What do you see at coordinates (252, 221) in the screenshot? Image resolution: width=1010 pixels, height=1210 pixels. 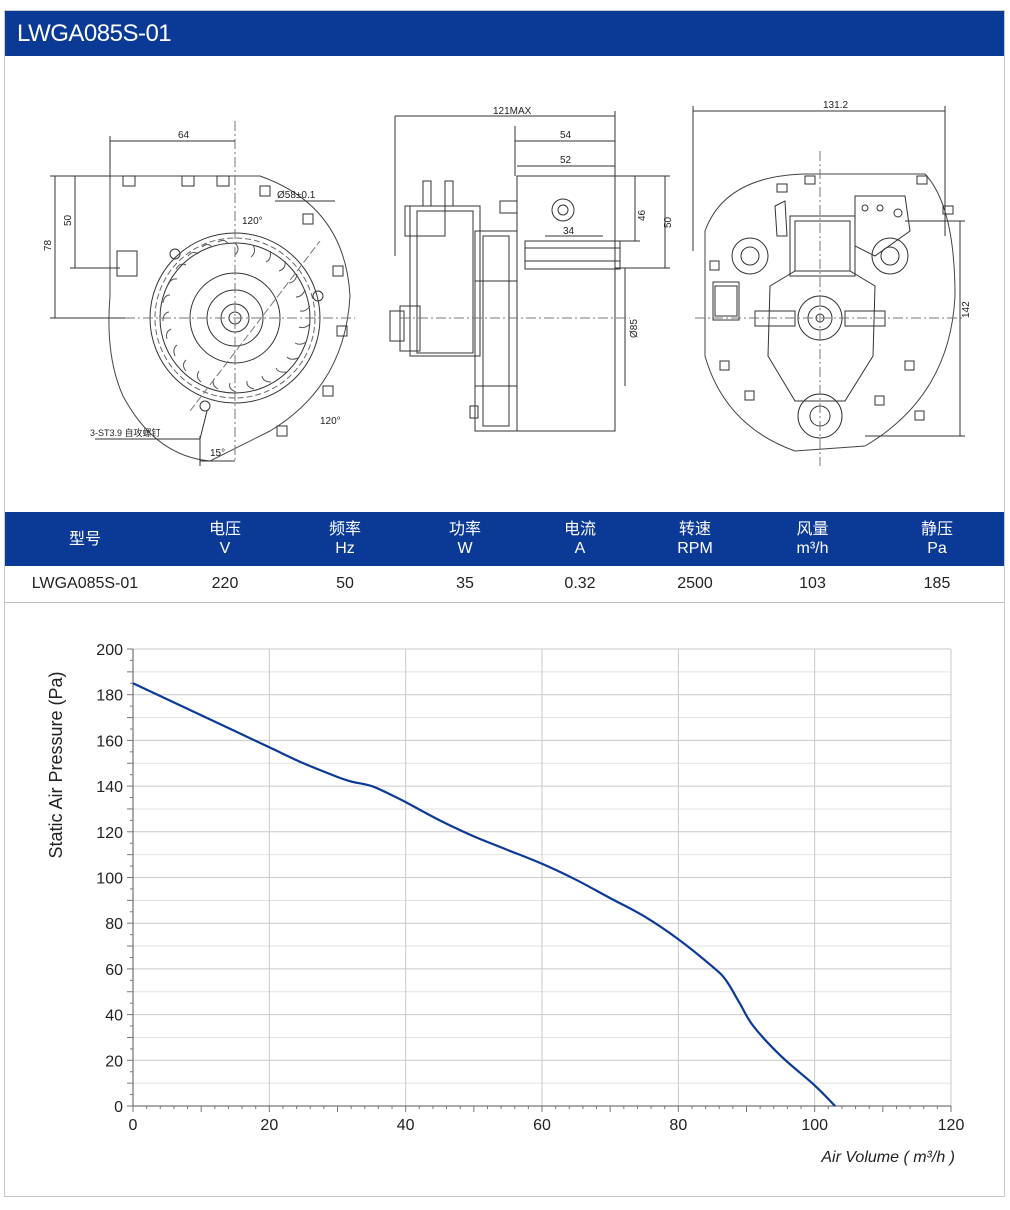 I see `dim-front-angle-top: 120°` at bounding box center [252, 221].